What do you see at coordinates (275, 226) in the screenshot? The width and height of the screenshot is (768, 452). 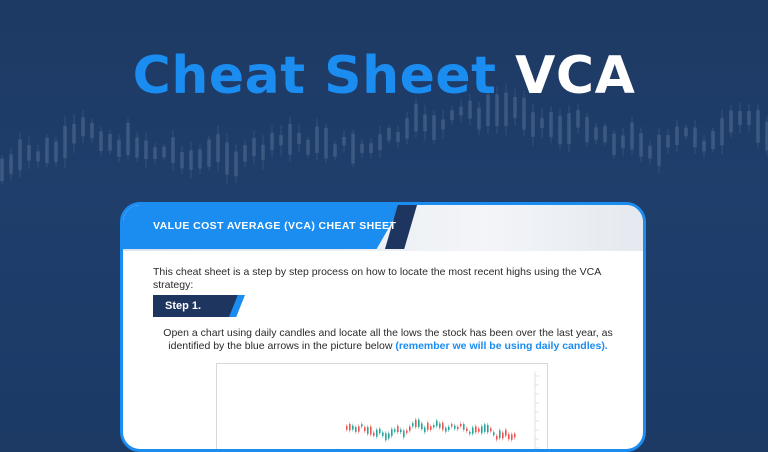 I see `card-header-title: VALUE COST AVERAGE (VCA) CHEAT SHEET` at bounding box center [275, 226].